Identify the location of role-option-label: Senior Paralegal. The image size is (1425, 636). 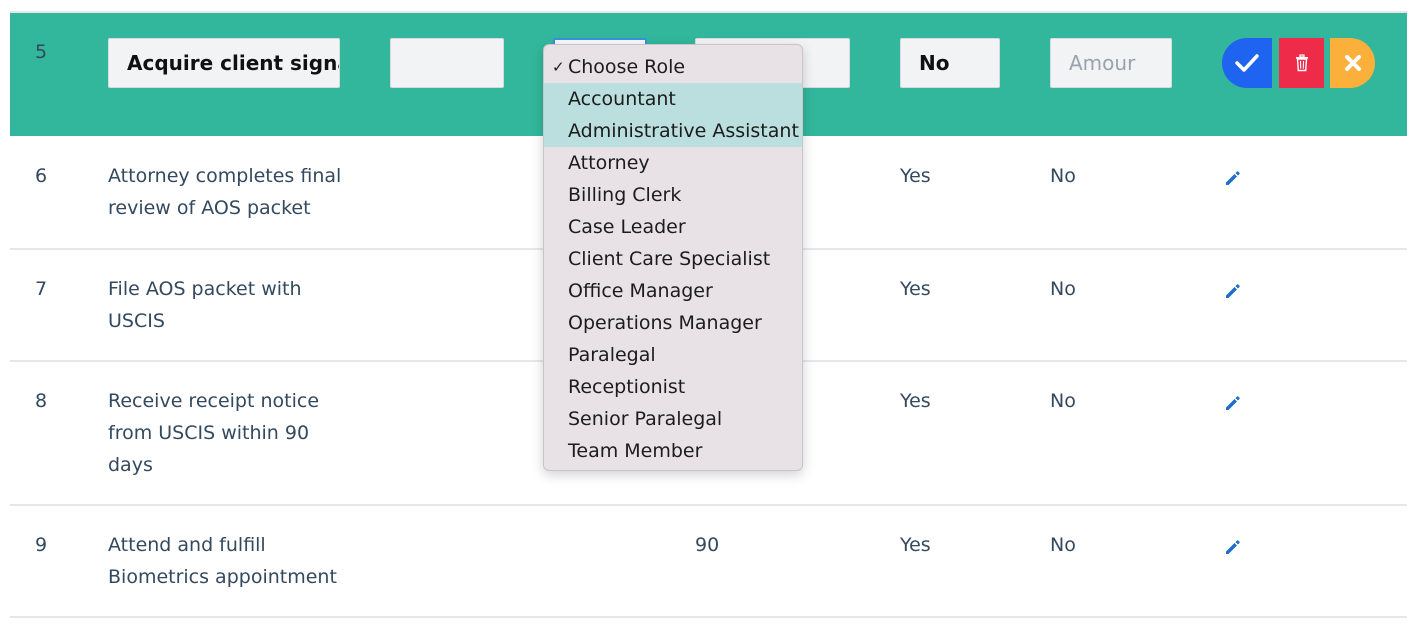
(645, 419).